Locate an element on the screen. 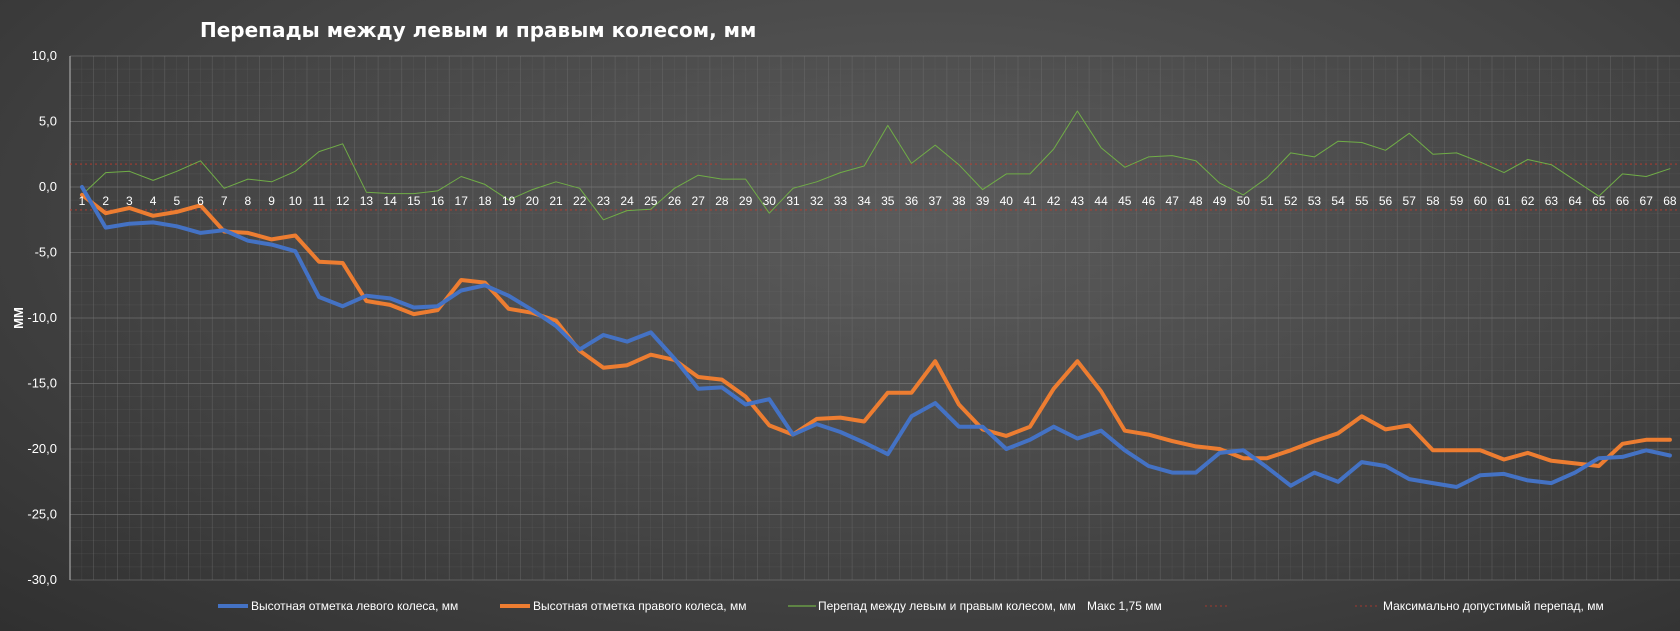  x-tick-label: 38 is located at coordinates (959, 201).